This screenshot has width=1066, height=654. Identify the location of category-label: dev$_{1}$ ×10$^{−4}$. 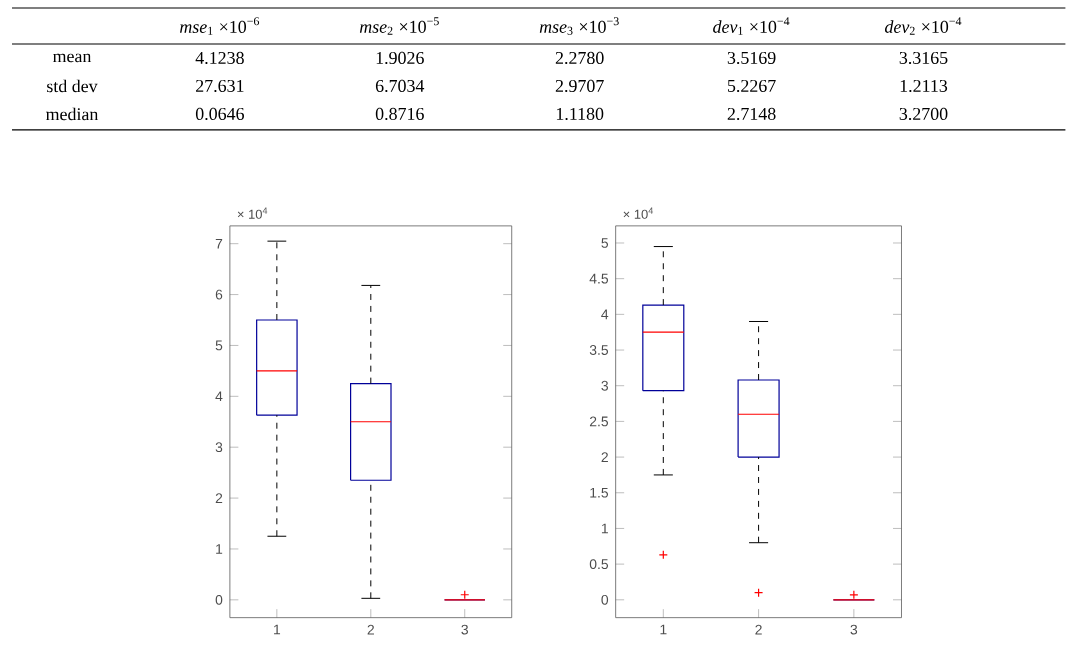
(751, 26).